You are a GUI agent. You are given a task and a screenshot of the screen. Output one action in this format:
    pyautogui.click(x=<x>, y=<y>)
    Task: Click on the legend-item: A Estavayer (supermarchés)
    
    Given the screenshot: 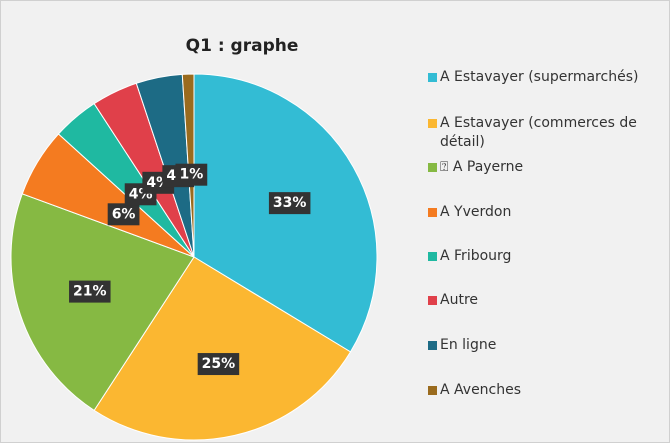 What is the action you would take?
    pyautogui.click(x=541, y=77)
    